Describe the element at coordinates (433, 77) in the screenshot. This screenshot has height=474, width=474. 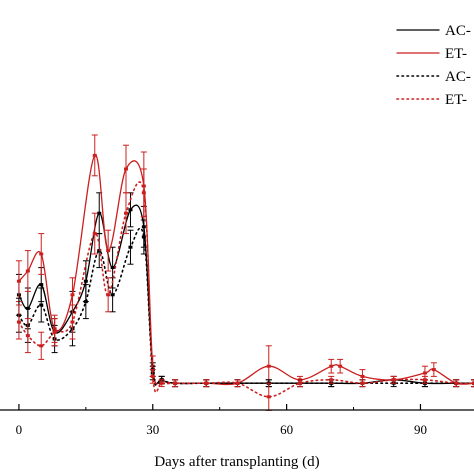
I see `legend-item-2: AC-` at that location.